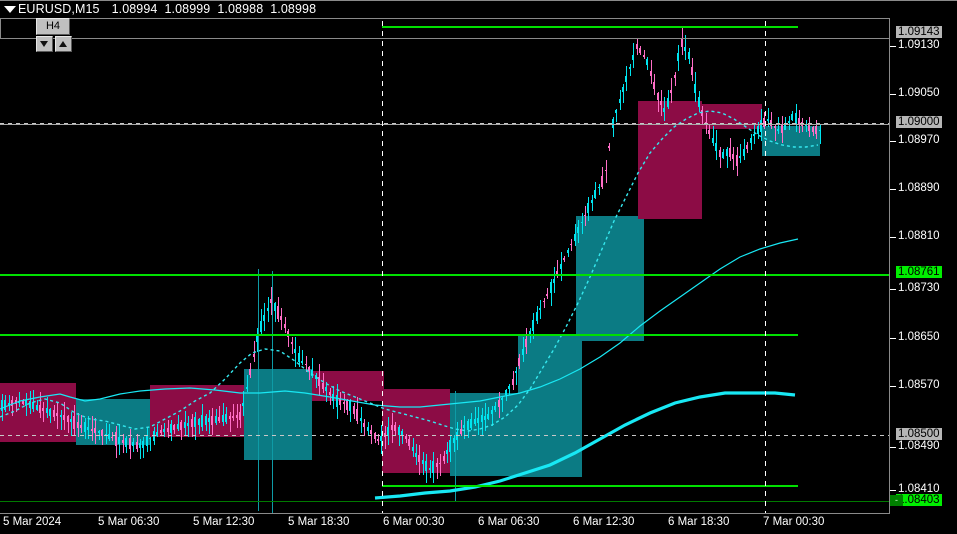  What do you see at coordinates (919, 500) in the screenshot?
I see `price-label: 1.08403` at bounding box center [919, 500].